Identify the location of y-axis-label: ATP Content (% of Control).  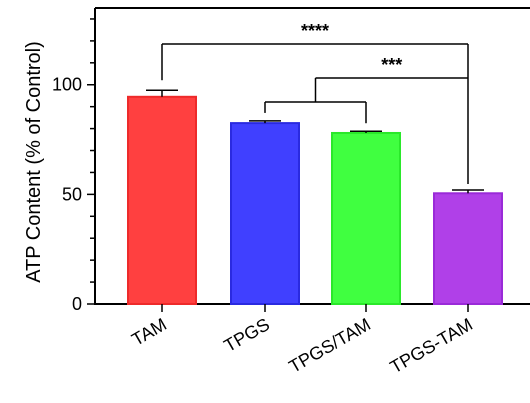
(34, 162).